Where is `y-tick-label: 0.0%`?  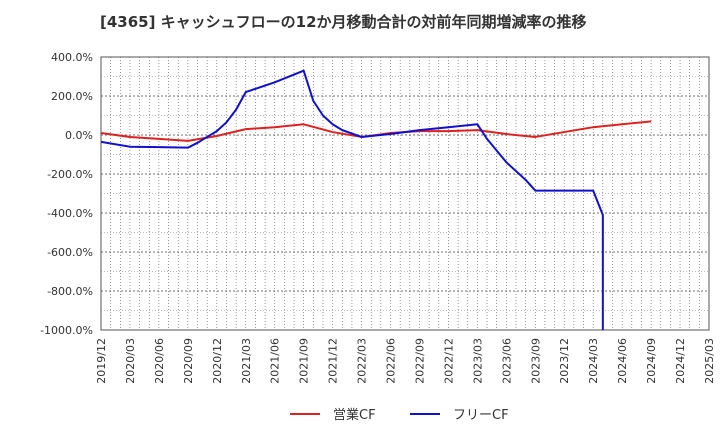
y-tick-label: 0.0% is located at coordinates (79, 135).